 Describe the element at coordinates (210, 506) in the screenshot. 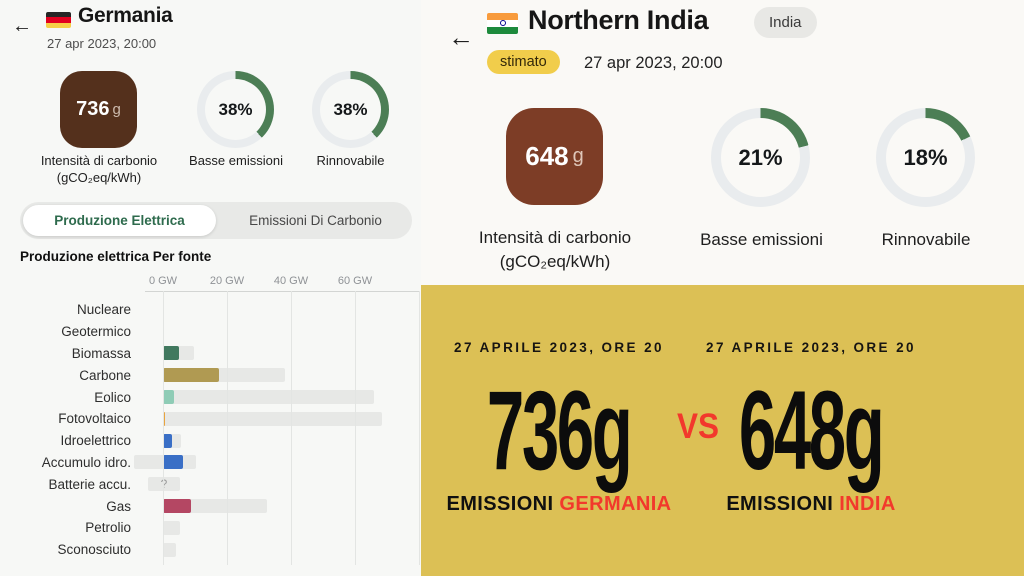

I see `chart-row: Gas` at that location.